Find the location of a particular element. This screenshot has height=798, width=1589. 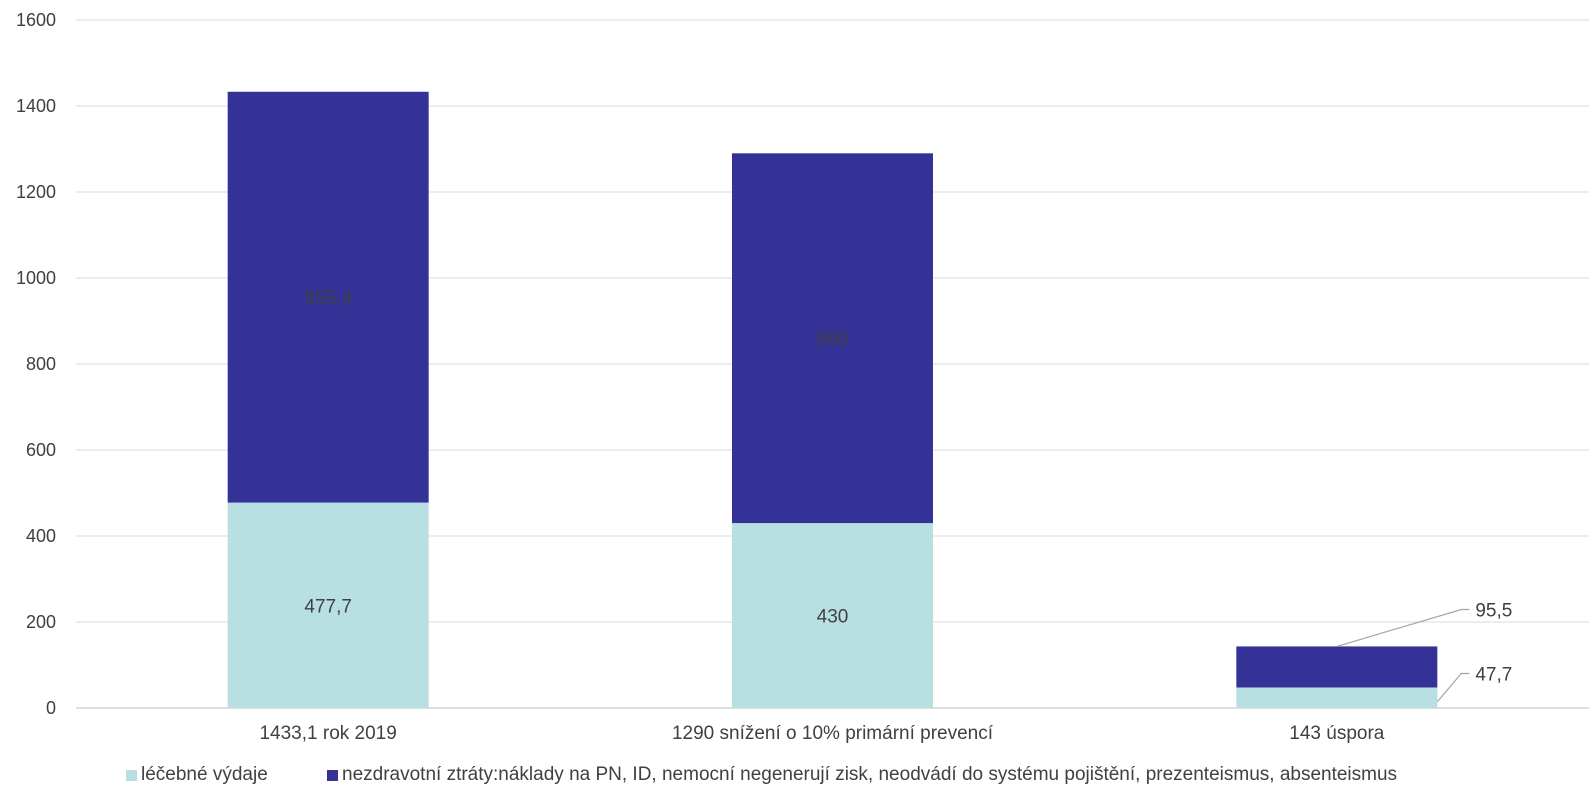

data-label: 430 is located at coordinates (833, 617).